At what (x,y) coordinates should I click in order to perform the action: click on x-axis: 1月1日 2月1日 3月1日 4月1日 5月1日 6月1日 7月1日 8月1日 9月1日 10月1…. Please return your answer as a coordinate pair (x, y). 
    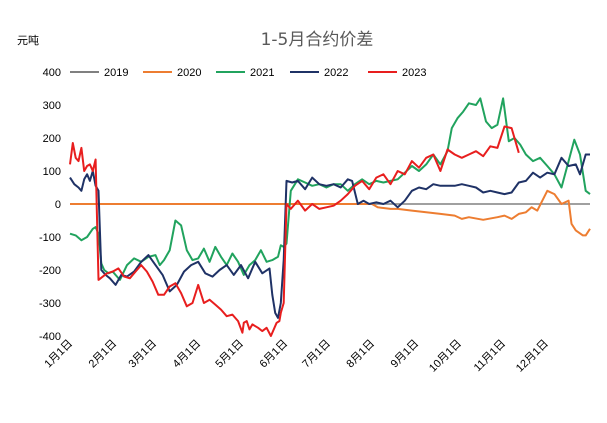
    Looking at the image, I should click on (296, 356).